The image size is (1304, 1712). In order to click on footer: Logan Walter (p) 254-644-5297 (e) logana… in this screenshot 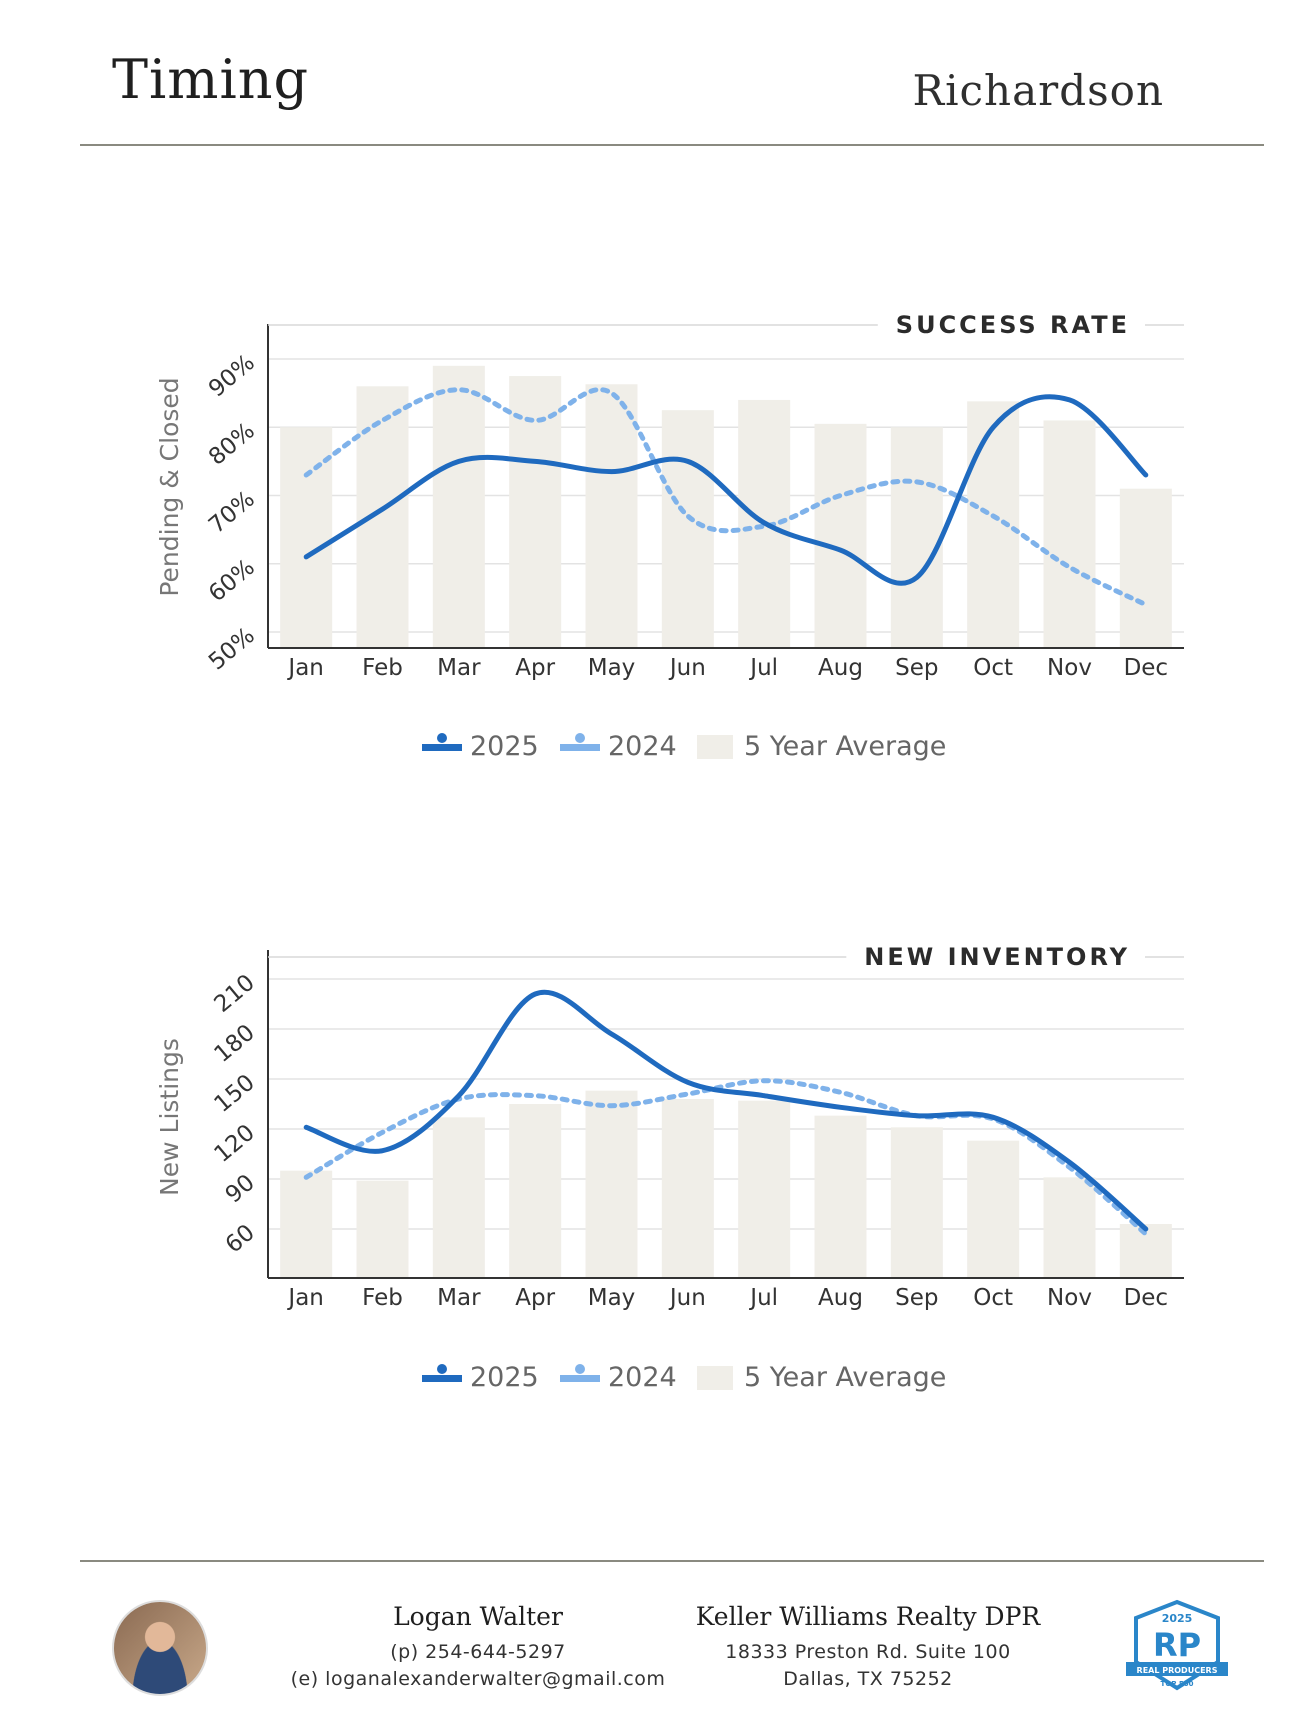, I will do `click(652, 1640)`.